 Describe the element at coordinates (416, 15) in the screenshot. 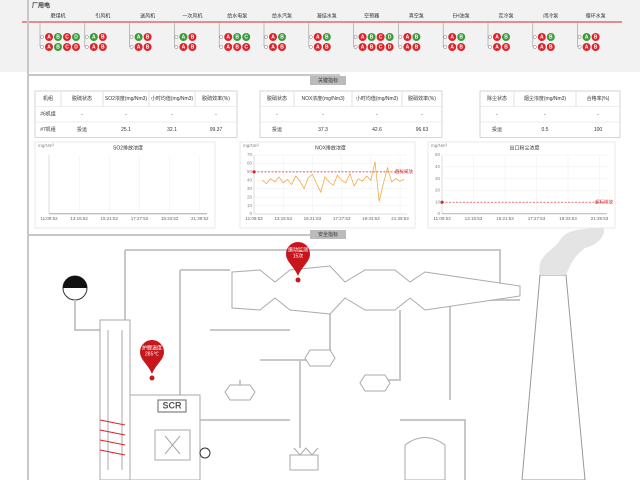

I see `unit-name: 真空泵` at that location.